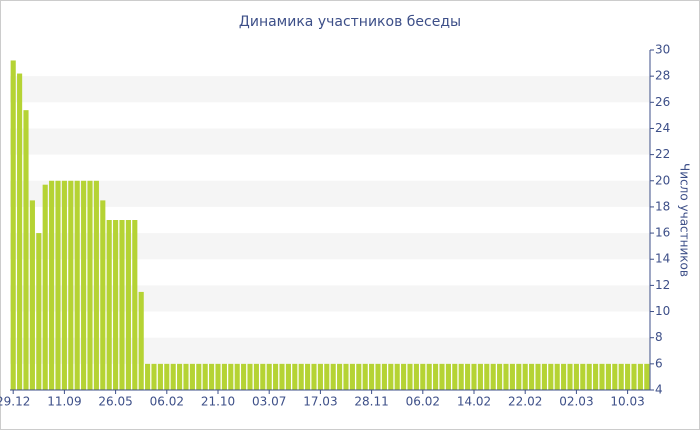 The width and height of the screenshot is (700, 430). Describe the element at coordinates (218, 402) in the screenshot. I see `x-tick-label: 21.10` at that location.